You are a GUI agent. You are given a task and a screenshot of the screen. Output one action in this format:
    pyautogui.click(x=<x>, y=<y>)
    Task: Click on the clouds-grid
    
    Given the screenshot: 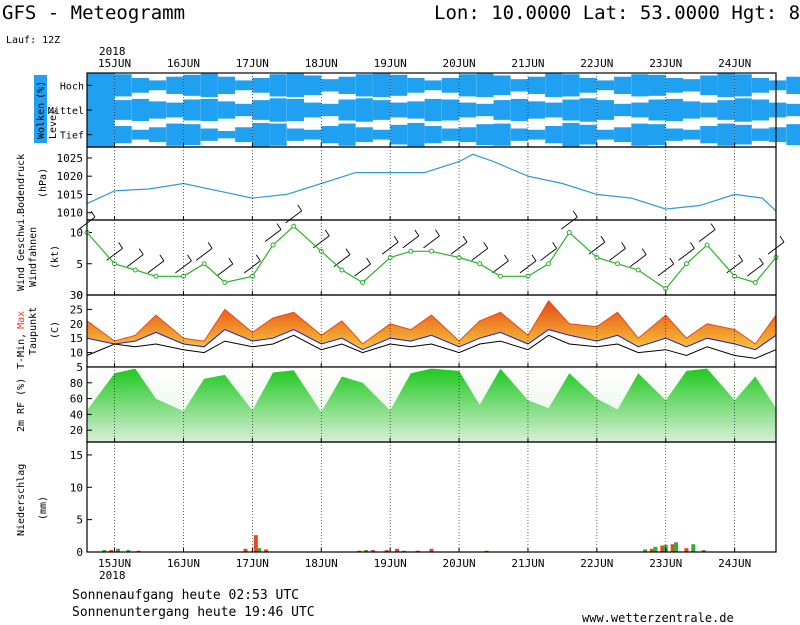 What is the action you would take?
    pyautogui.click(x=425, y=110)
    